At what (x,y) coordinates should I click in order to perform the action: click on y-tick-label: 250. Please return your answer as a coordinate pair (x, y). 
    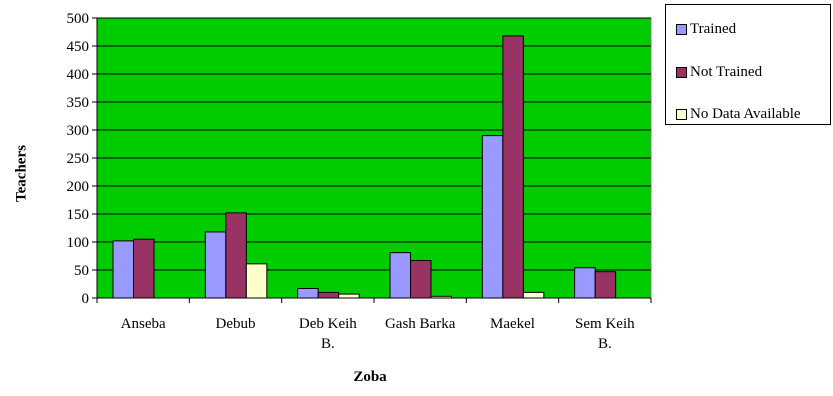
    Looking at the image, I should click on (78, 159).